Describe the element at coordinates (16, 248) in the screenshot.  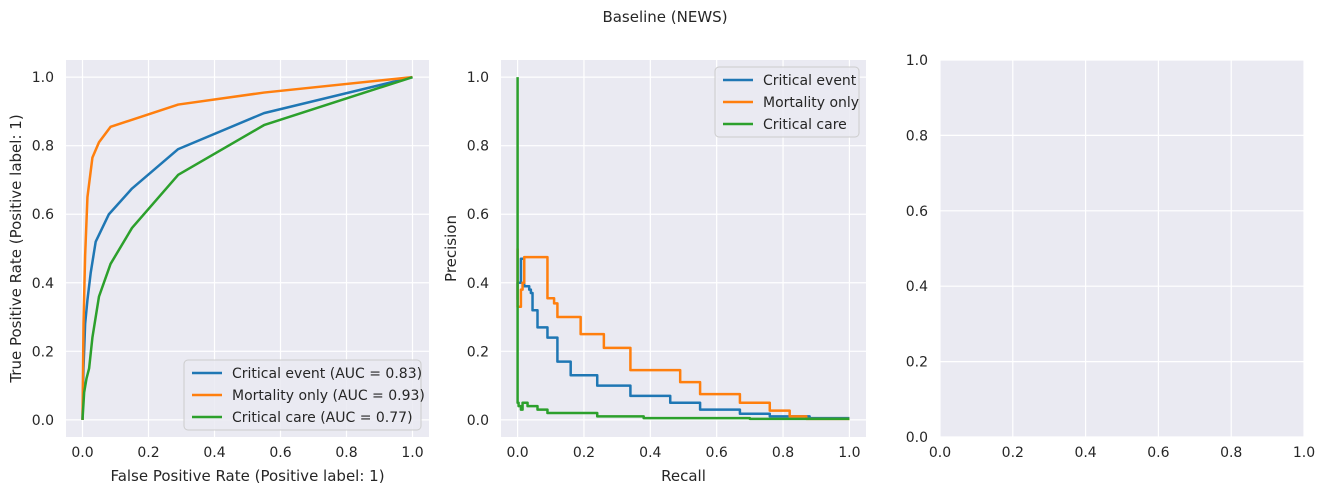
I see `y-axis-label: True Positive Rate (Positive label: 1)` at that location.